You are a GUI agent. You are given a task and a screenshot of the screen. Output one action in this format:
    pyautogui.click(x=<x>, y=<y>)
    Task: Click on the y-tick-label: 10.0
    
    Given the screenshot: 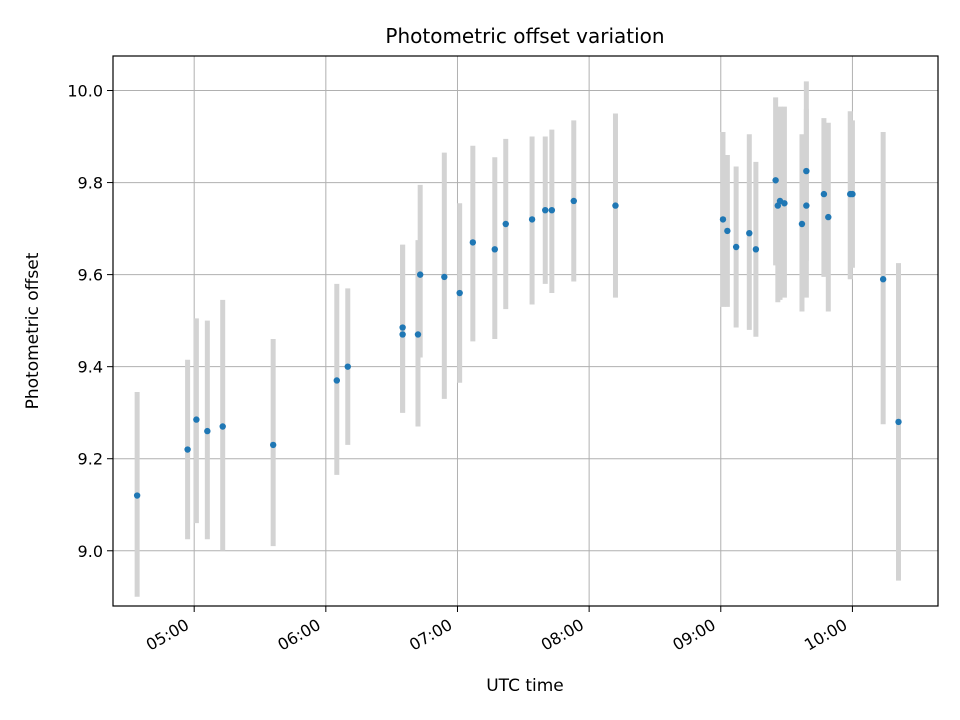 What is the action you would take?
    pyautogui.click(x=85, y=91)
    